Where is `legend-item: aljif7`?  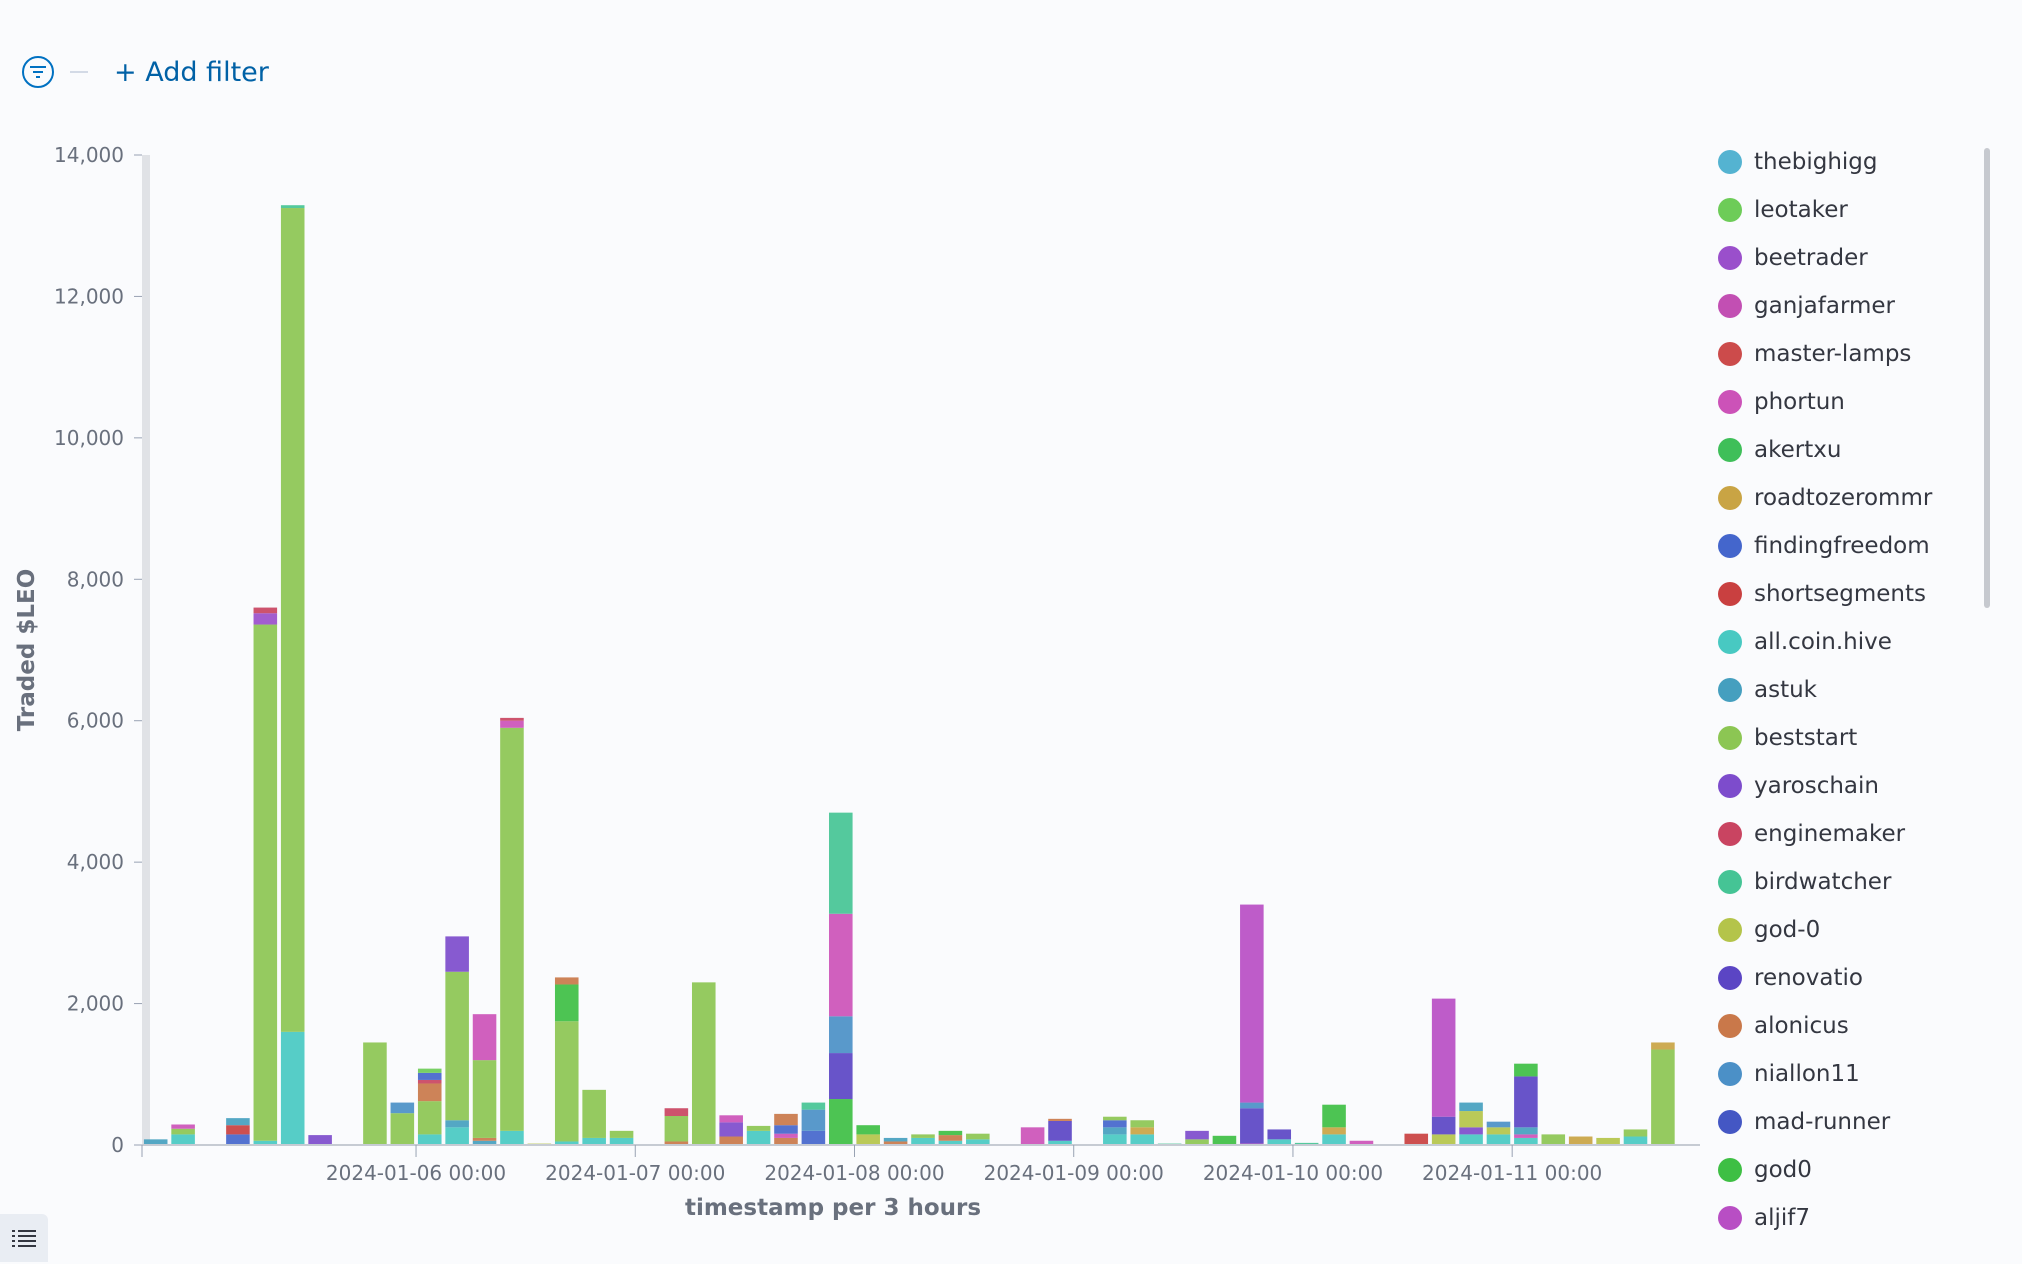 legend-item: aljif7 is located at coordinates (1838, 1218).